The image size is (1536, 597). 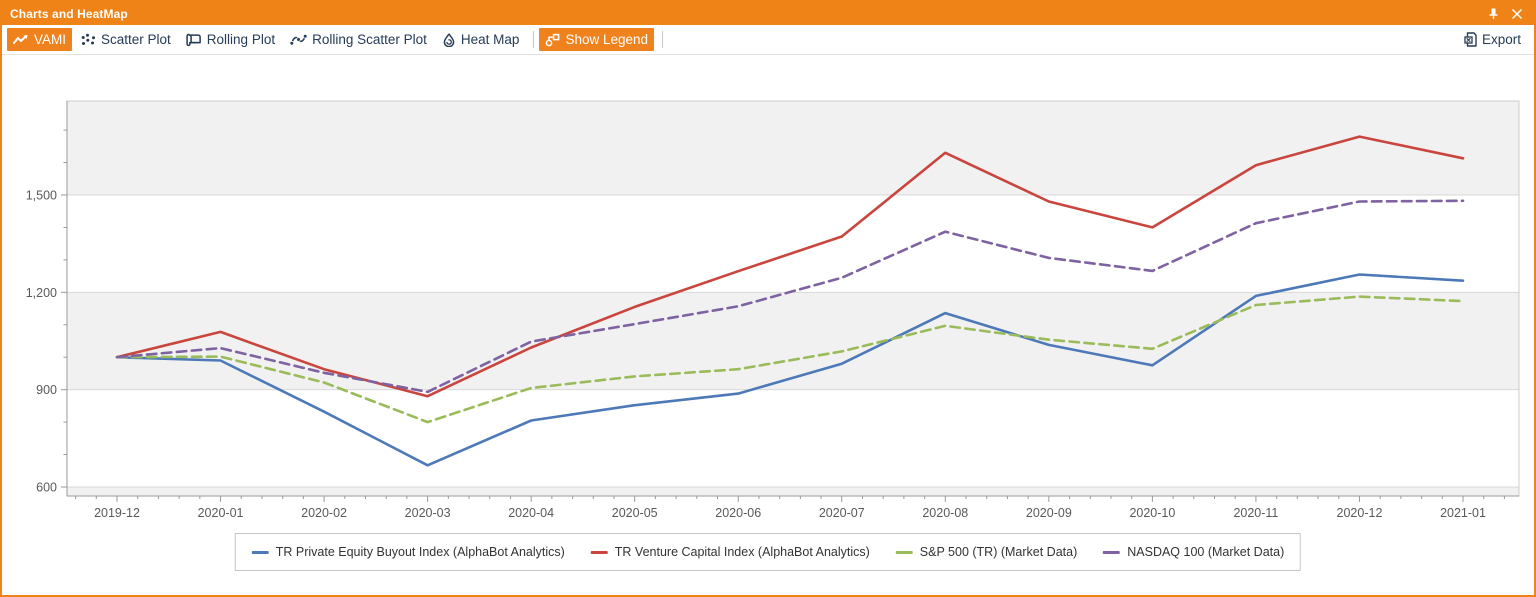 What do you see at coordinates (136, 39) in the screenshot?
I see `scatter-plot-label: Scatter Plot` at bounding box center [136, 39].